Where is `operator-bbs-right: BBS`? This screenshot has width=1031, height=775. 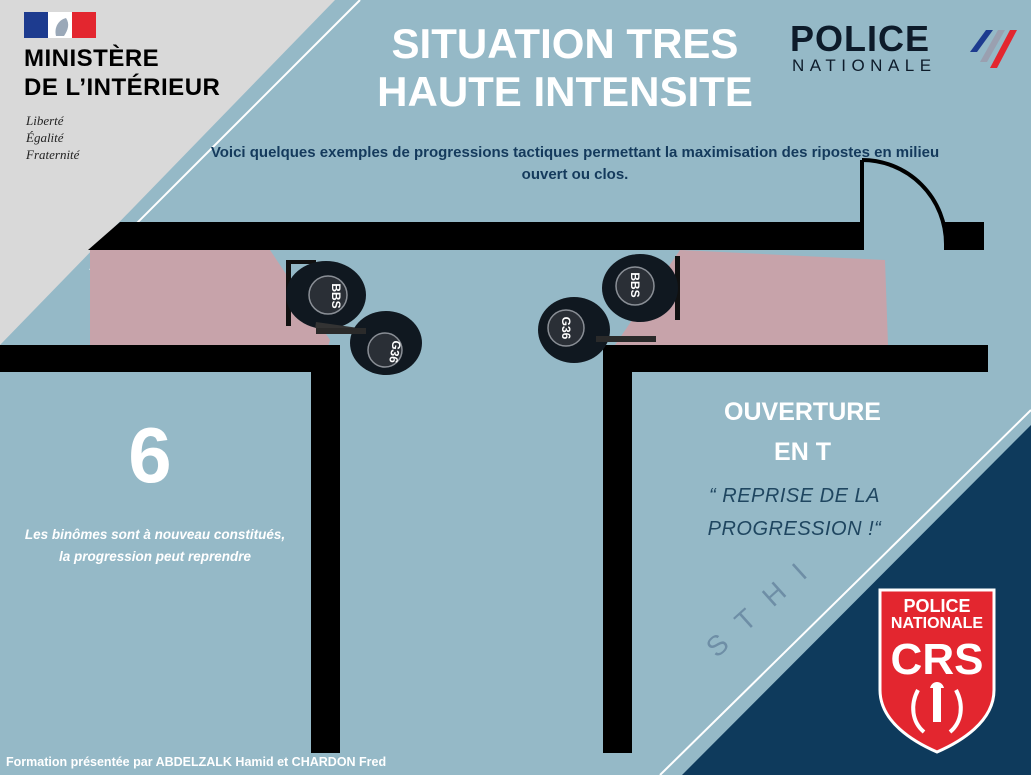
operator-bbs-right: BBS is located at coordinates (641, 288).